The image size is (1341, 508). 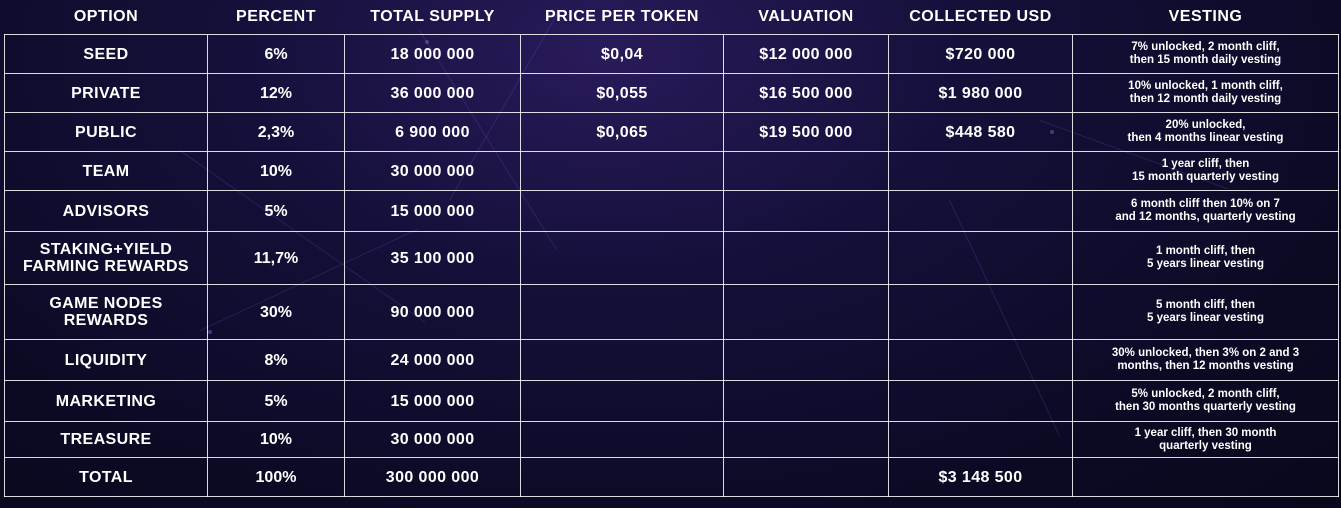 What do you see at coordinates (1205, 445) in the screenshot?
I see `vesting-line: quarterly vesting` at bounding box center [1205, 445].